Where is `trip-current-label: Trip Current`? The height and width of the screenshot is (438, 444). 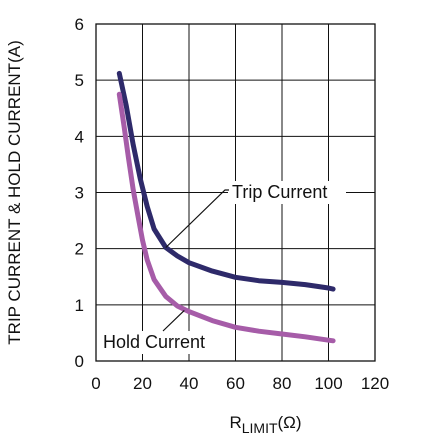
trip-current-label: Trip Current is located at coordinates (279, 192).